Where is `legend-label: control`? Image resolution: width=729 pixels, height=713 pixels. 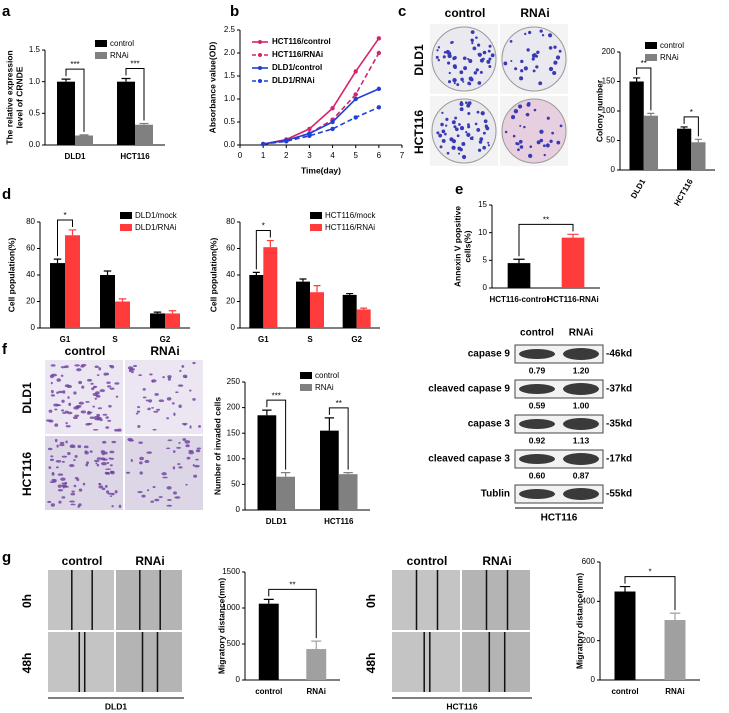
legend-label: control is located at coordinates (122, 43).